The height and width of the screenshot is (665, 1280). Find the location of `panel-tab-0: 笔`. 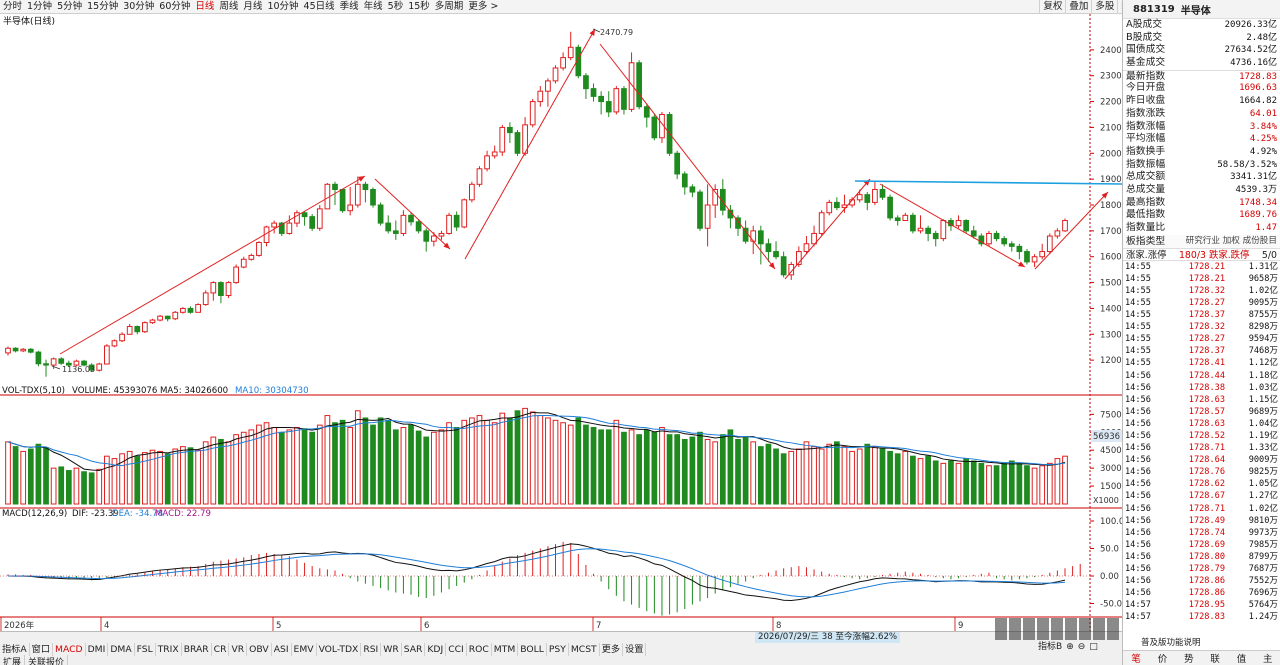

panel-tab-0: 笔 is located at coordinates (1136, 659).